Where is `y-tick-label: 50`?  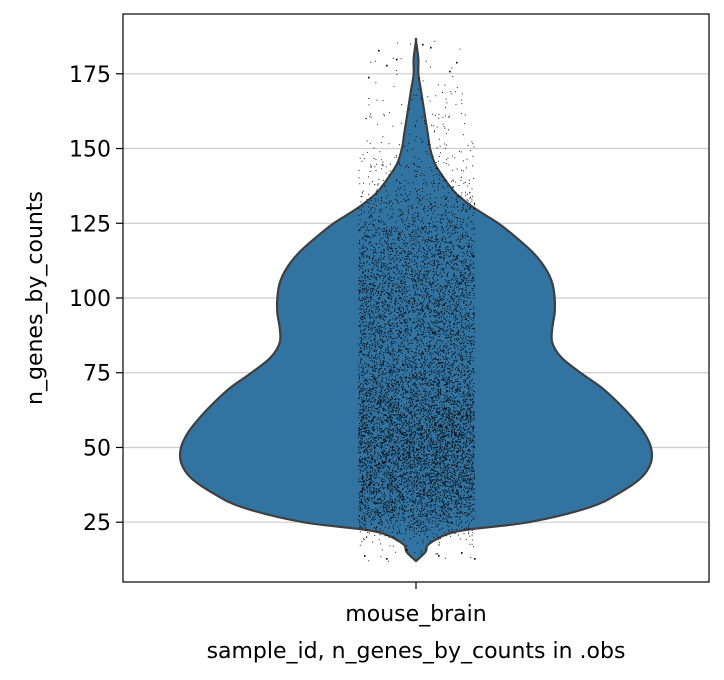
y-tick-label: 50 is located at coordinates (97, 448).